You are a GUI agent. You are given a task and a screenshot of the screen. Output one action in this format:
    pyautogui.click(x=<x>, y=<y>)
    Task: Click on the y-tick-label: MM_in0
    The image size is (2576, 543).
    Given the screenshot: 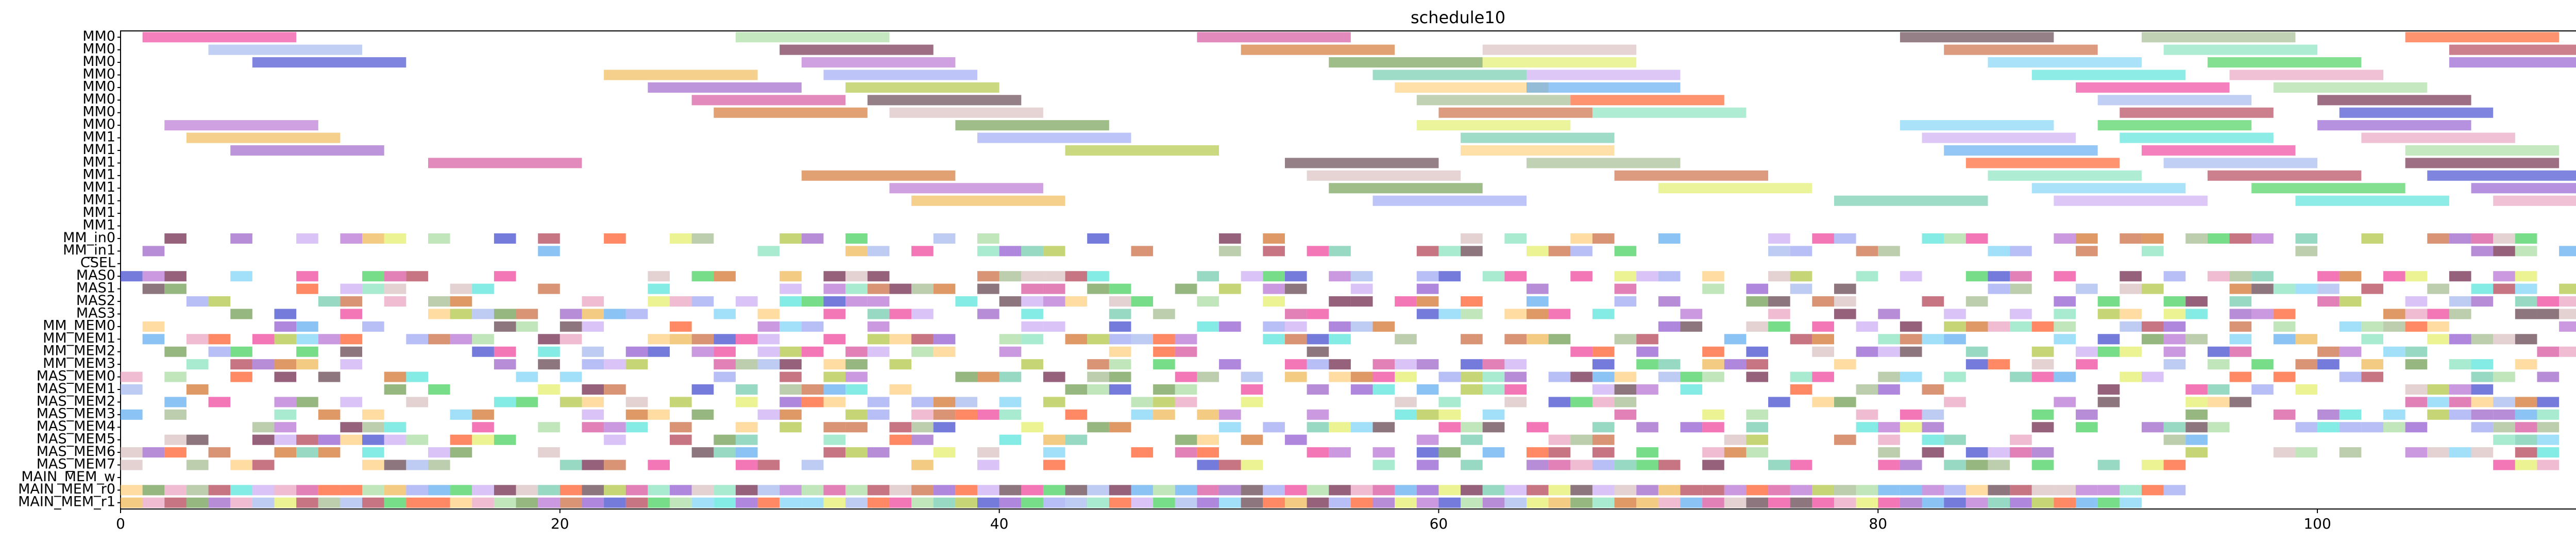 What is the action you would take?
    pyautogui.click(x=89, y=238)
    